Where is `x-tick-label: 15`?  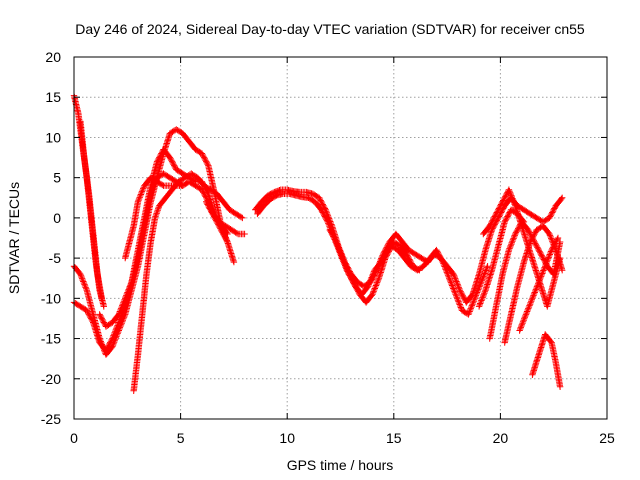
x-tick-label: 15 is located at coordinates (394, 438).